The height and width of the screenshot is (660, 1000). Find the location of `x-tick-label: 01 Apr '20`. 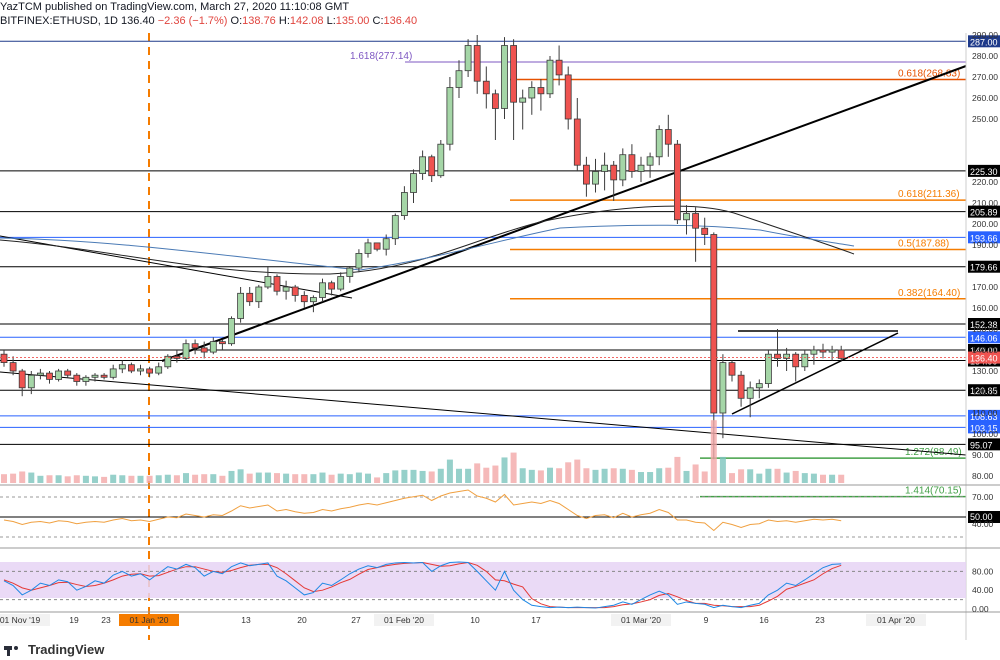

x-tick-label: 01 Apr '20 is located at coordinates (896, 620).